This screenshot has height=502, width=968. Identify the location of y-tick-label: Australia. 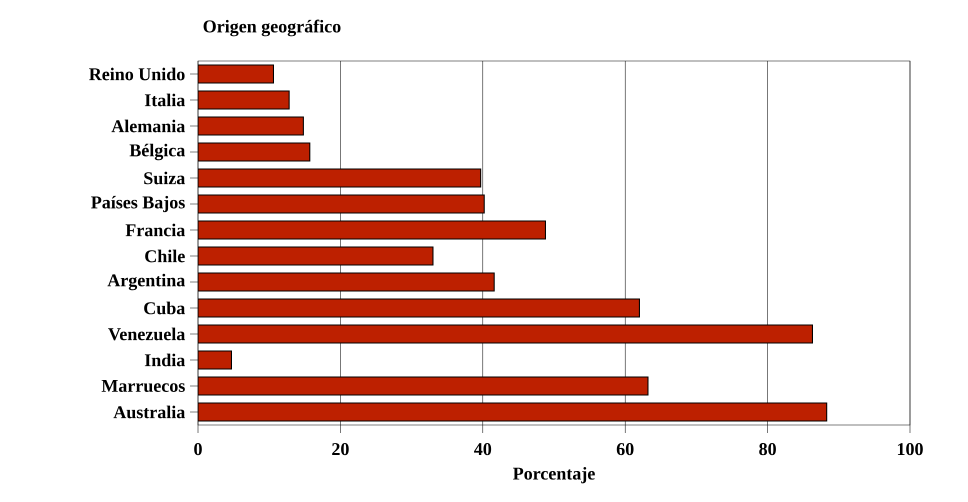
(149, 412).